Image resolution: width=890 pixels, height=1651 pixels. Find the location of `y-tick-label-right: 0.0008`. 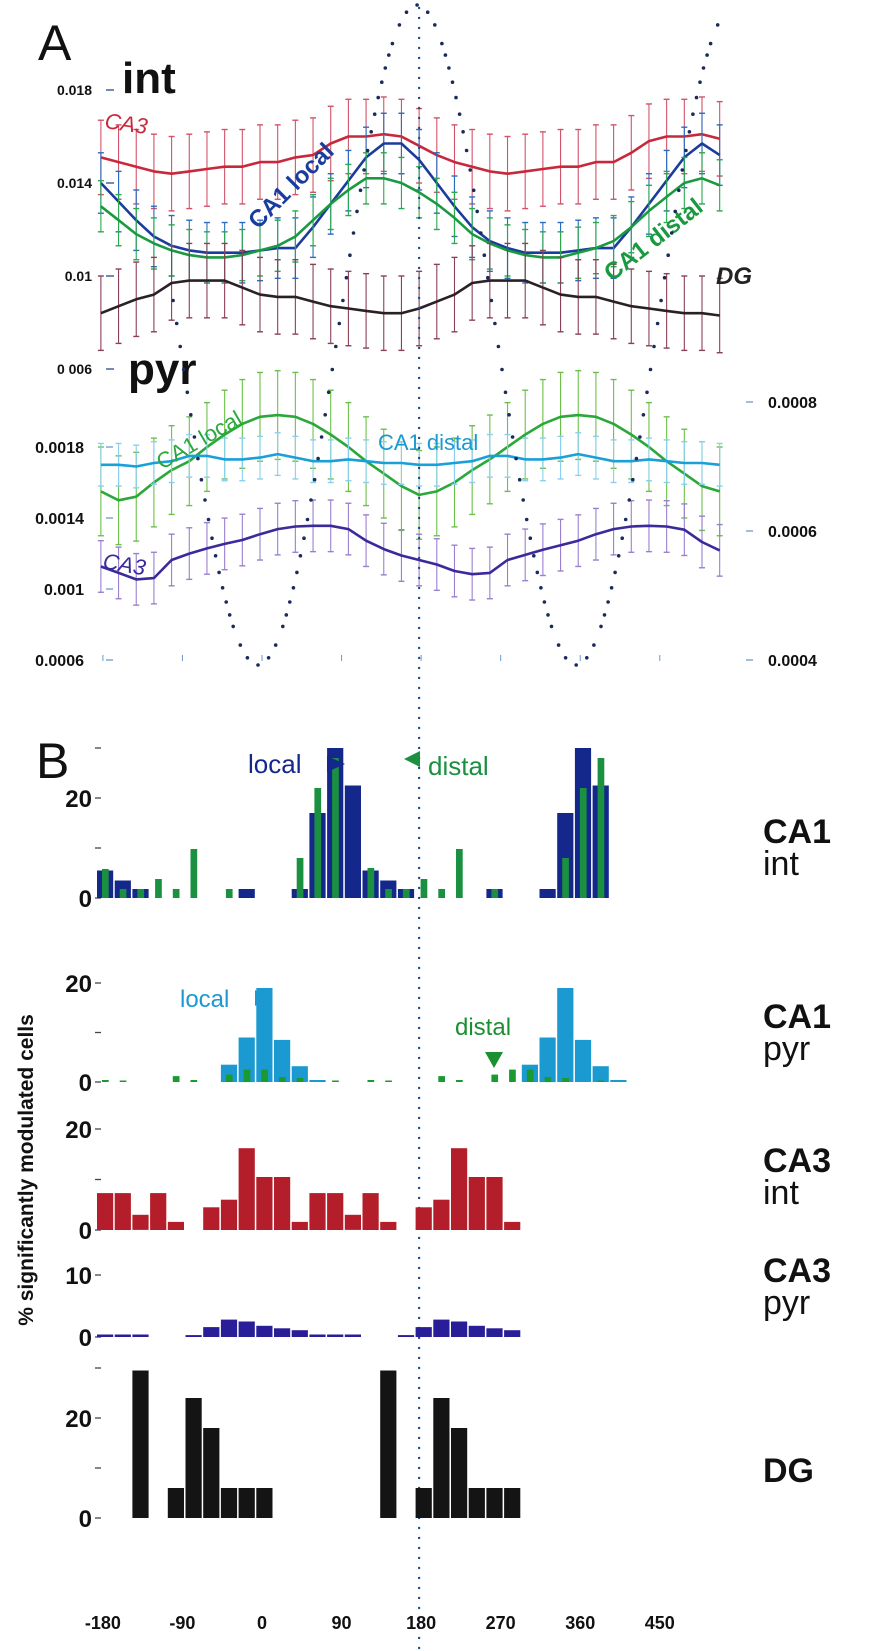

y-tick-label-right: 0.0008 is located at coordinates (792, 403).